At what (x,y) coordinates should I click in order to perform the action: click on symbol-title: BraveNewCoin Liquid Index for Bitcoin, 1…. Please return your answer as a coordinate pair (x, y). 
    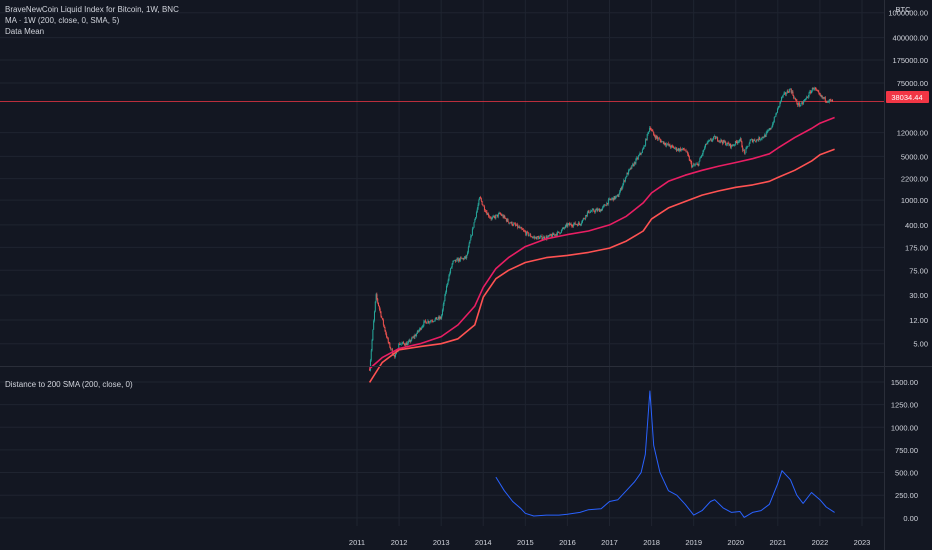
    Looking at the image, I should click on (92, 9).